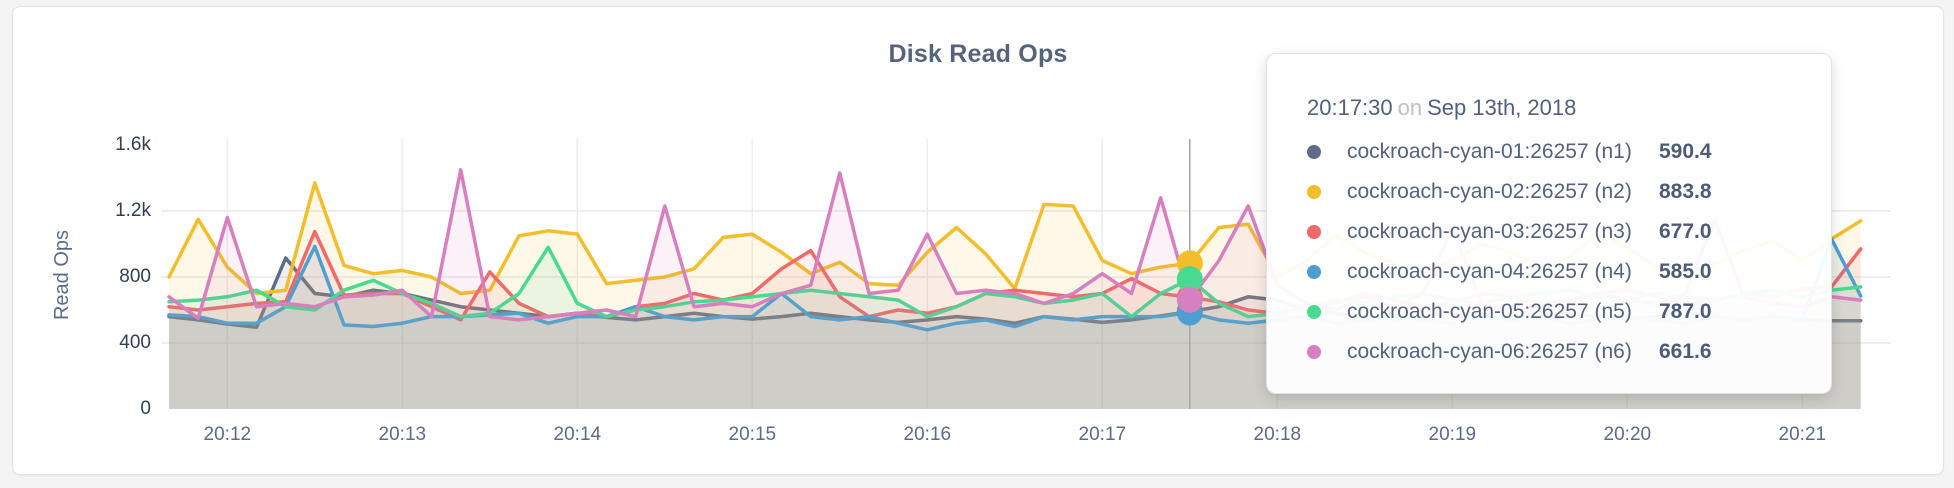  I want to click on tooltip-series-label: cockroach-cyan-03:26257 (n3), so click(1489, 231).